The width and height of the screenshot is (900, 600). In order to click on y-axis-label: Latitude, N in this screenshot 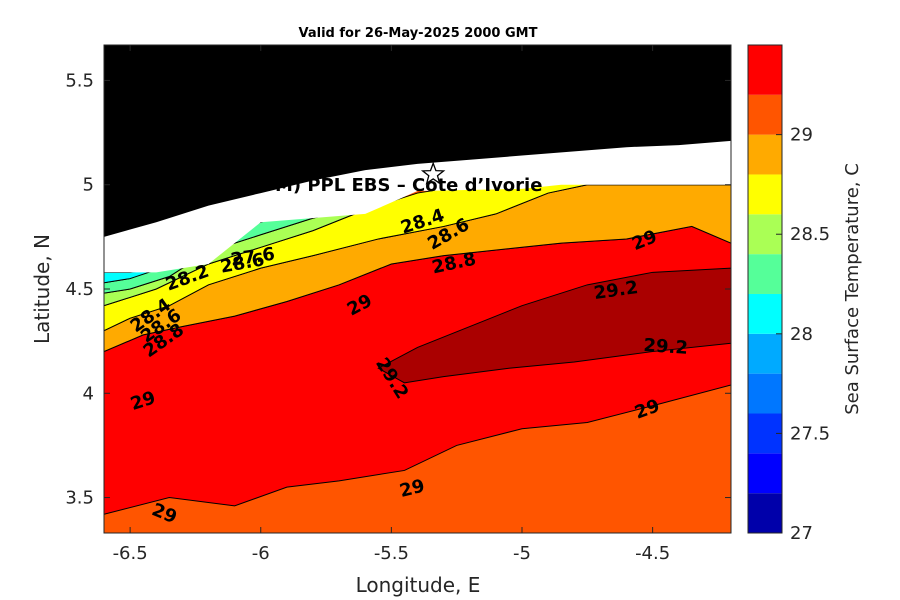, I will do `click(42, 289)`.